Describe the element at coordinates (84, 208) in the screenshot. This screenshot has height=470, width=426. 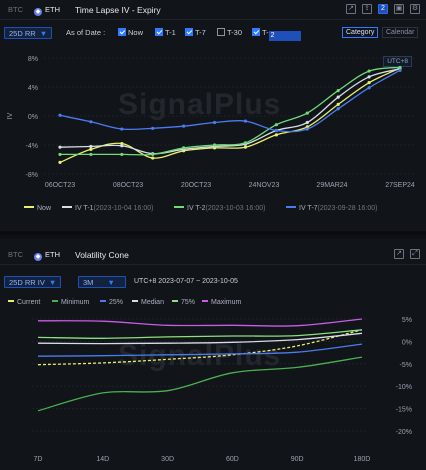
I see `legend-t1-label: IV T-1` at that location.